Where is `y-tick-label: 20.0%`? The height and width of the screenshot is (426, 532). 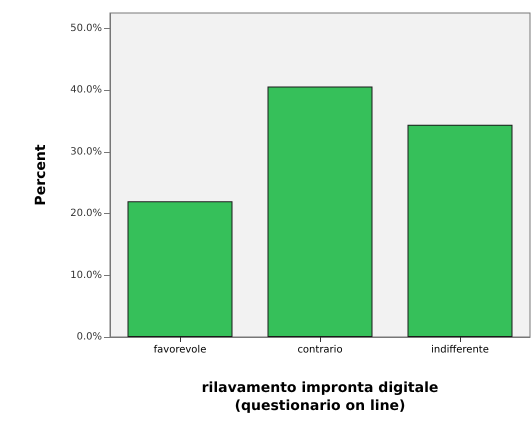 y-tick-label: 20.0% is located at coordinates (86, 214).